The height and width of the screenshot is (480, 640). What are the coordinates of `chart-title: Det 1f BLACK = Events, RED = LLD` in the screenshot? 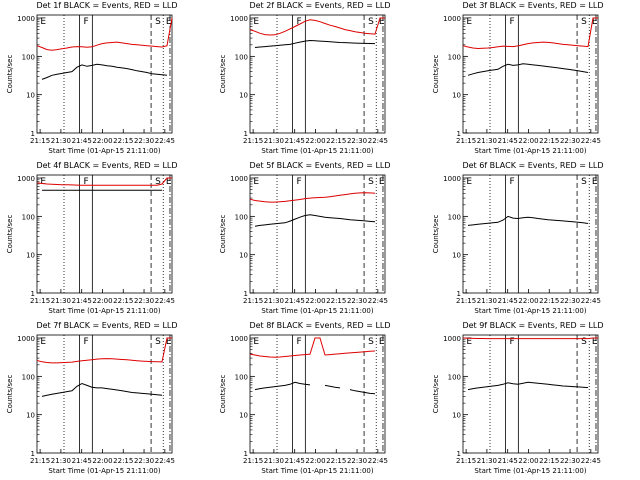 It's located at (106, 5).